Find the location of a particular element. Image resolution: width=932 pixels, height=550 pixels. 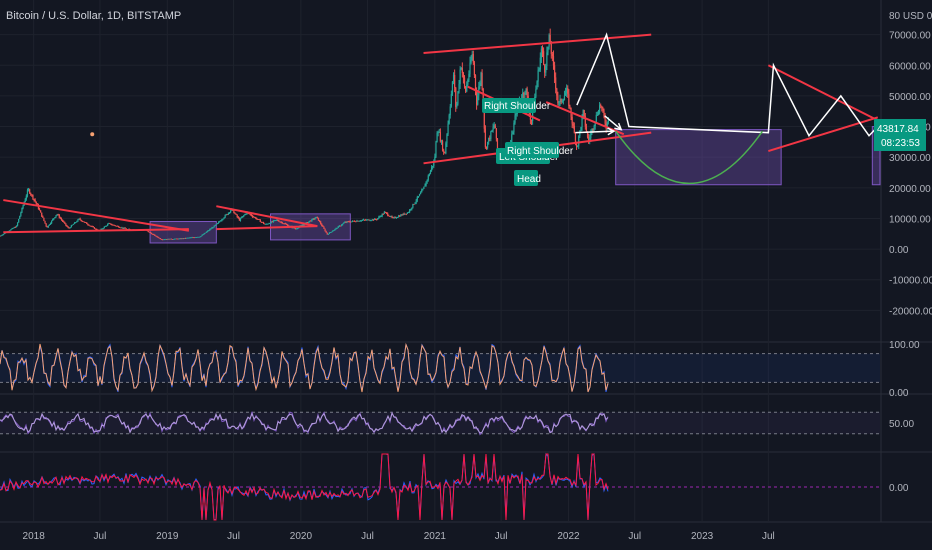

projection-arrow is located at coordinates (613, 123).